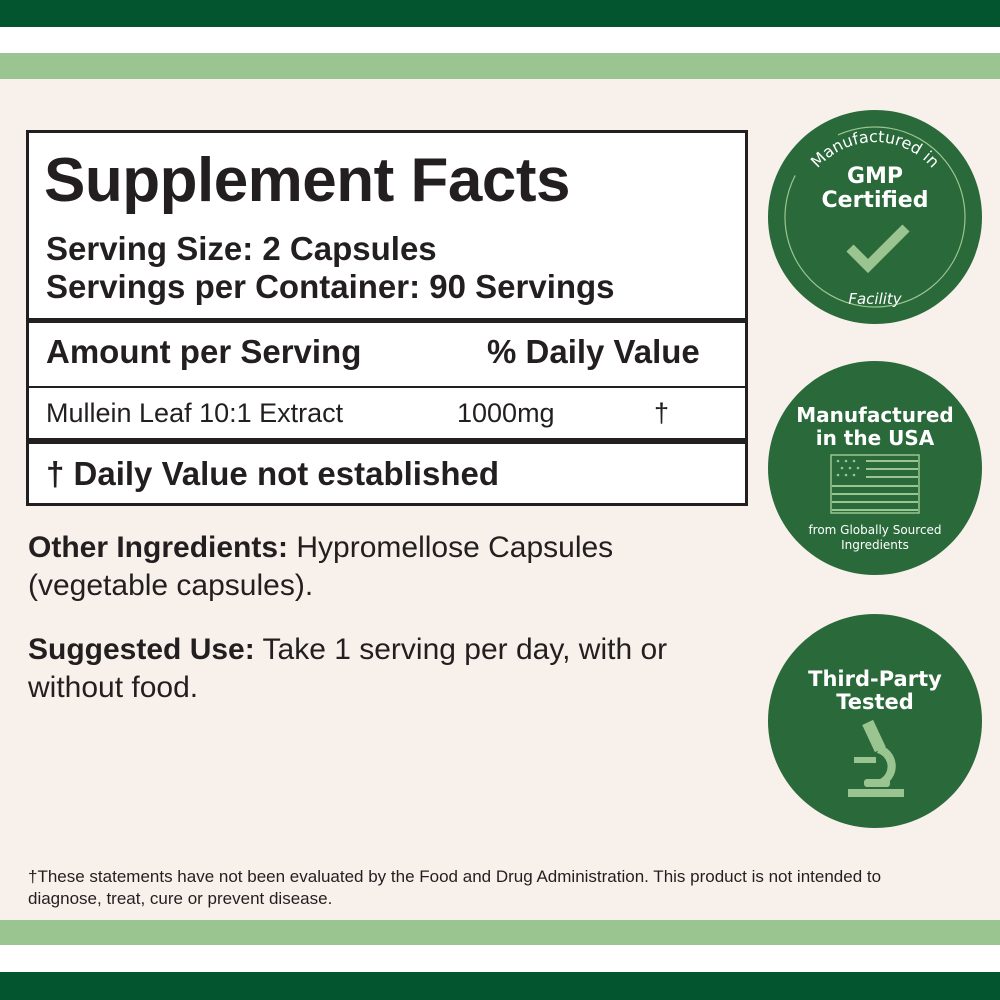  I want to click on top-white-band, so click(500, 40).